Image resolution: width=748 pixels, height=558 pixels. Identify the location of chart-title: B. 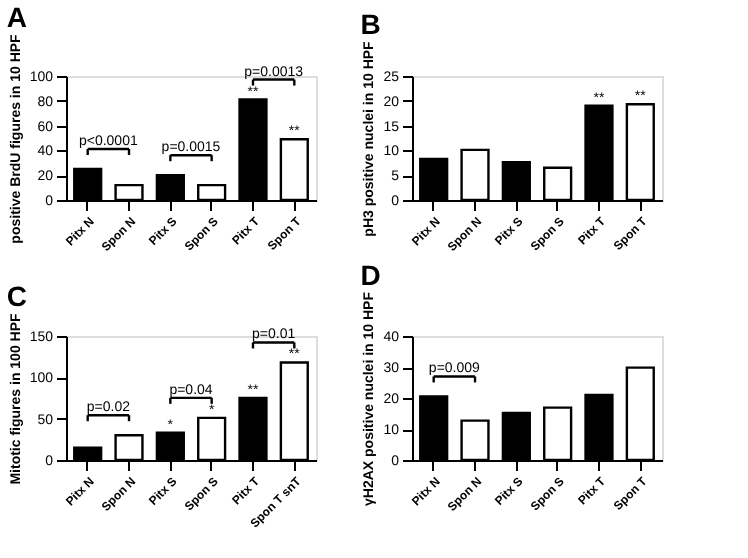
(370, 24).